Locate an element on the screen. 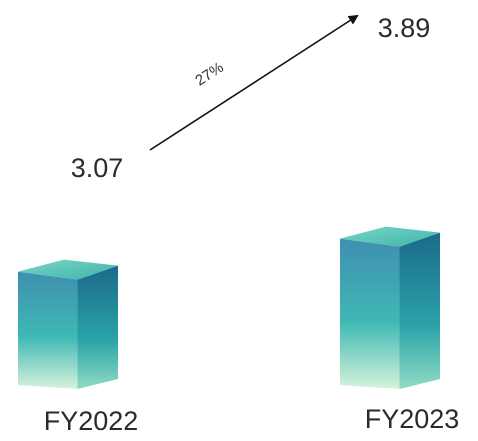 Image resolution: width=478 pixels, height=441 pixels. bar-fy2023-side-face is located at coordinates (419, 310).